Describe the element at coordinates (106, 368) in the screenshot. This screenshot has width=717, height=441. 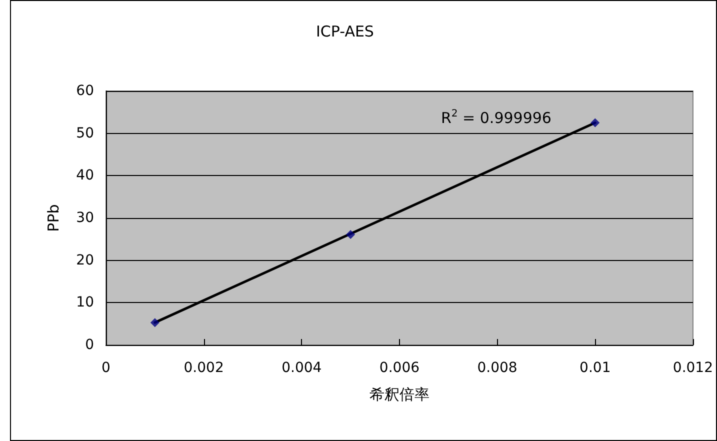
I see `x-tick-label: 0` at that location.